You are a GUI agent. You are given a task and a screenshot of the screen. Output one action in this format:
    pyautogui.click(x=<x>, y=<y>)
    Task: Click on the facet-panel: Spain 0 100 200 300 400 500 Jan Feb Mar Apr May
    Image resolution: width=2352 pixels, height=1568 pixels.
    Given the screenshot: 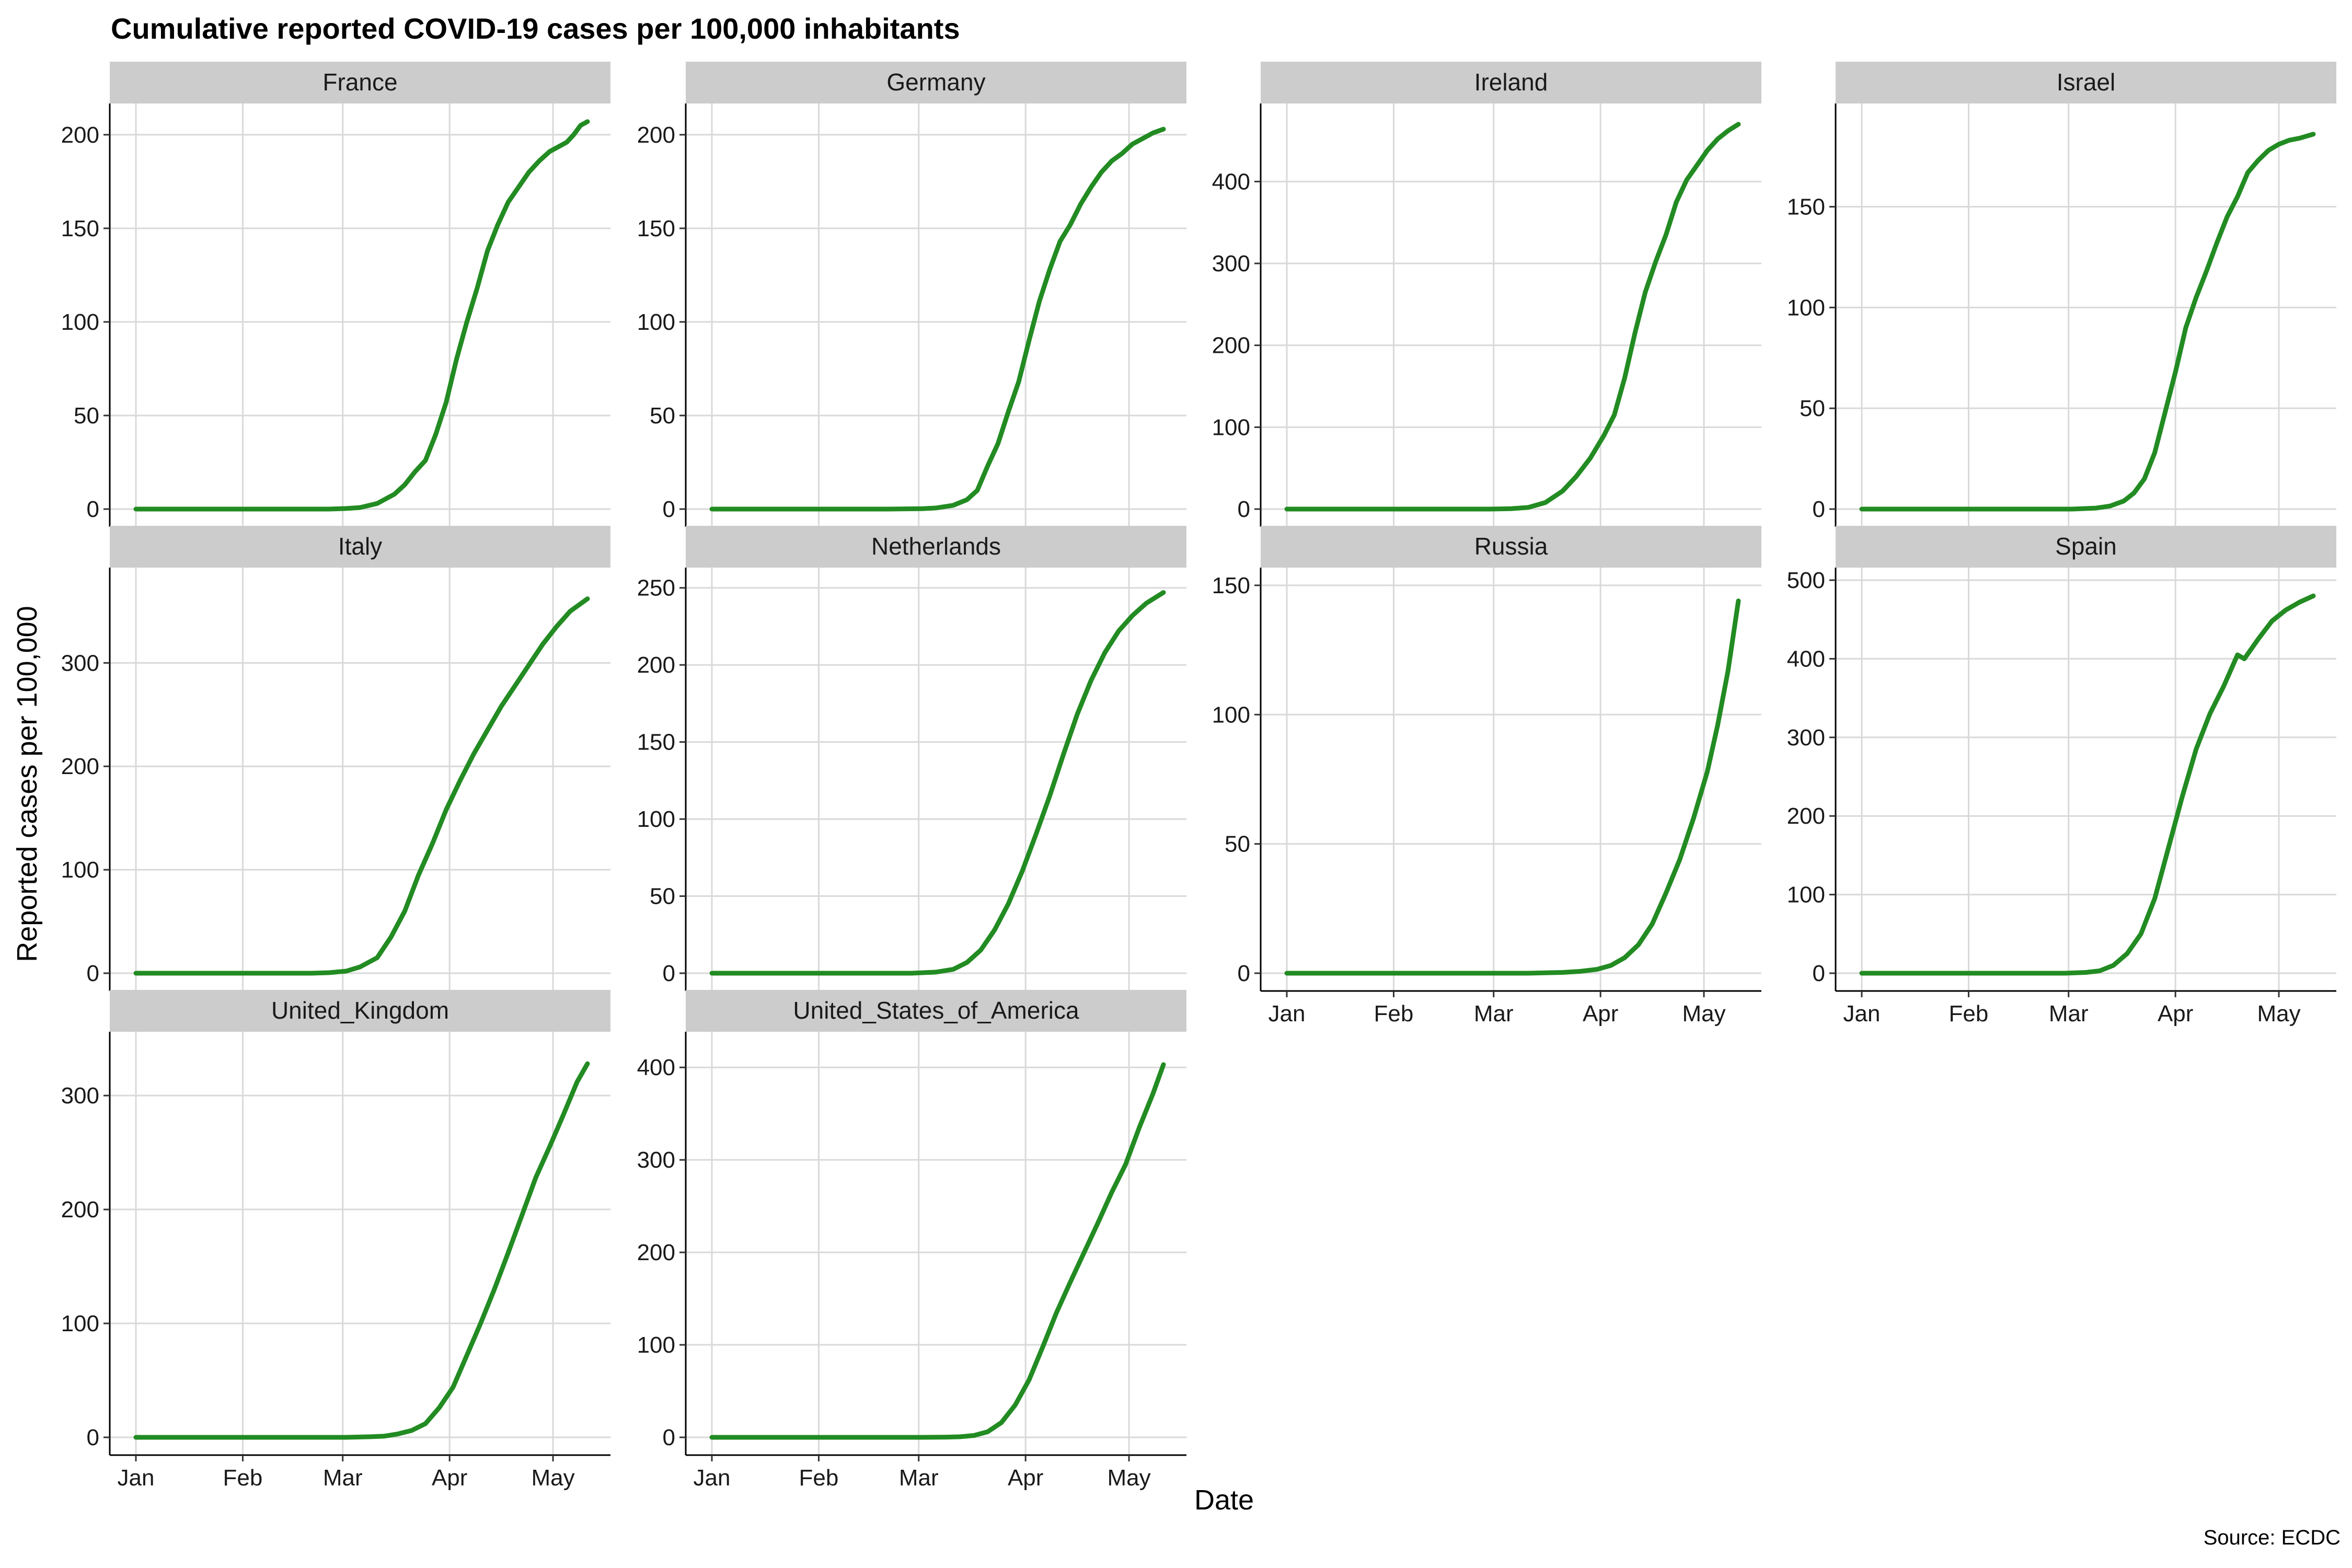 What is the action you would take?
    pyautogui.click(x=2061, y=776)
    